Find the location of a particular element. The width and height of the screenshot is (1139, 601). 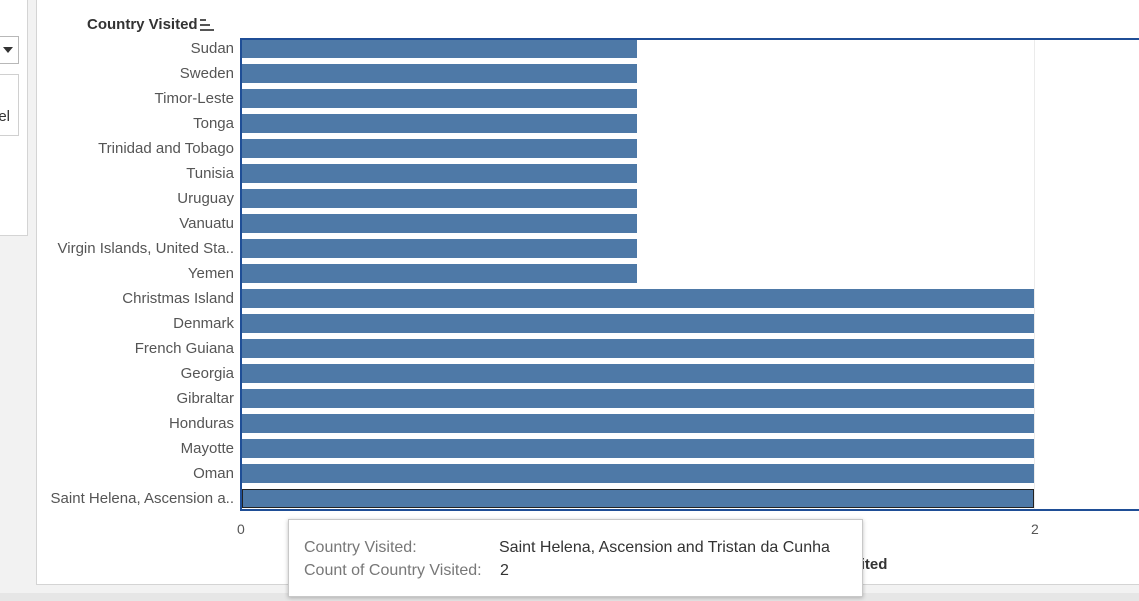

tooltip-key-country: Country Visited: is located at coordinates (360, 547).